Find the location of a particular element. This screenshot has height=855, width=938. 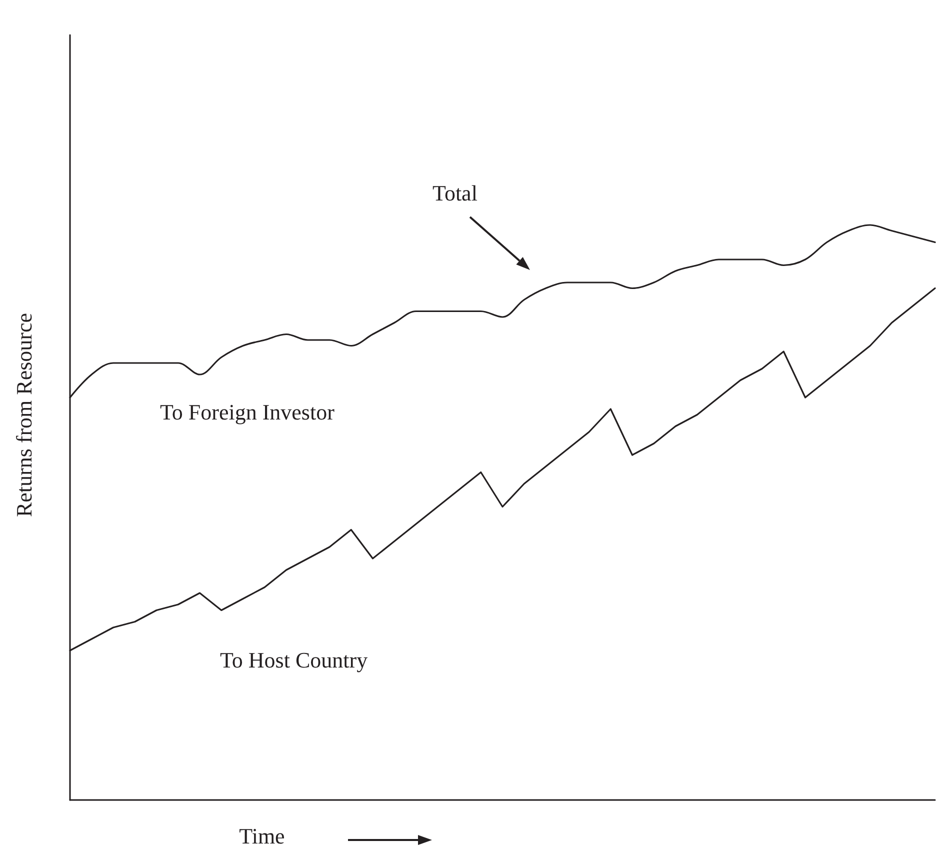

y-axis-title: Returns from Resource is located at coordinates (24, 415).